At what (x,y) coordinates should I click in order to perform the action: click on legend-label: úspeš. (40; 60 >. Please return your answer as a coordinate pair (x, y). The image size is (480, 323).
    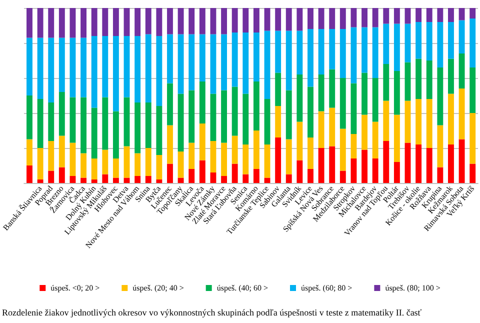
    Looking at the image, I should click on (242, 288).